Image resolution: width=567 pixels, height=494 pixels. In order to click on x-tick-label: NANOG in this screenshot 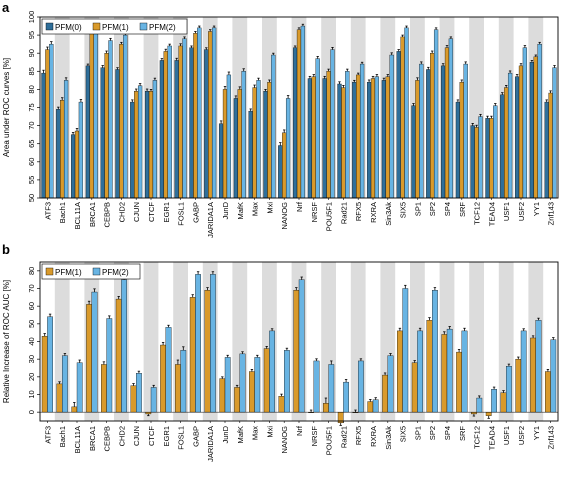, I will do `click(284, 216)`.